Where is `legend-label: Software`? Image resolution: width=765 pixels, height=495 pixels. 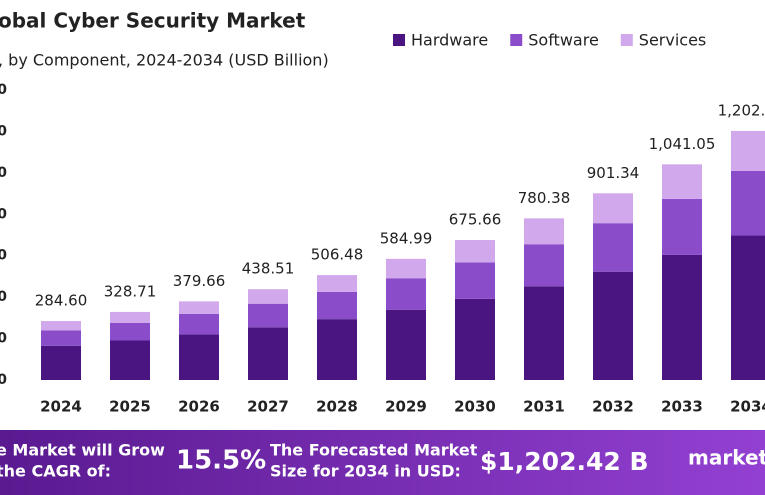
legend-label: Software is located at coordinates (563, 40).